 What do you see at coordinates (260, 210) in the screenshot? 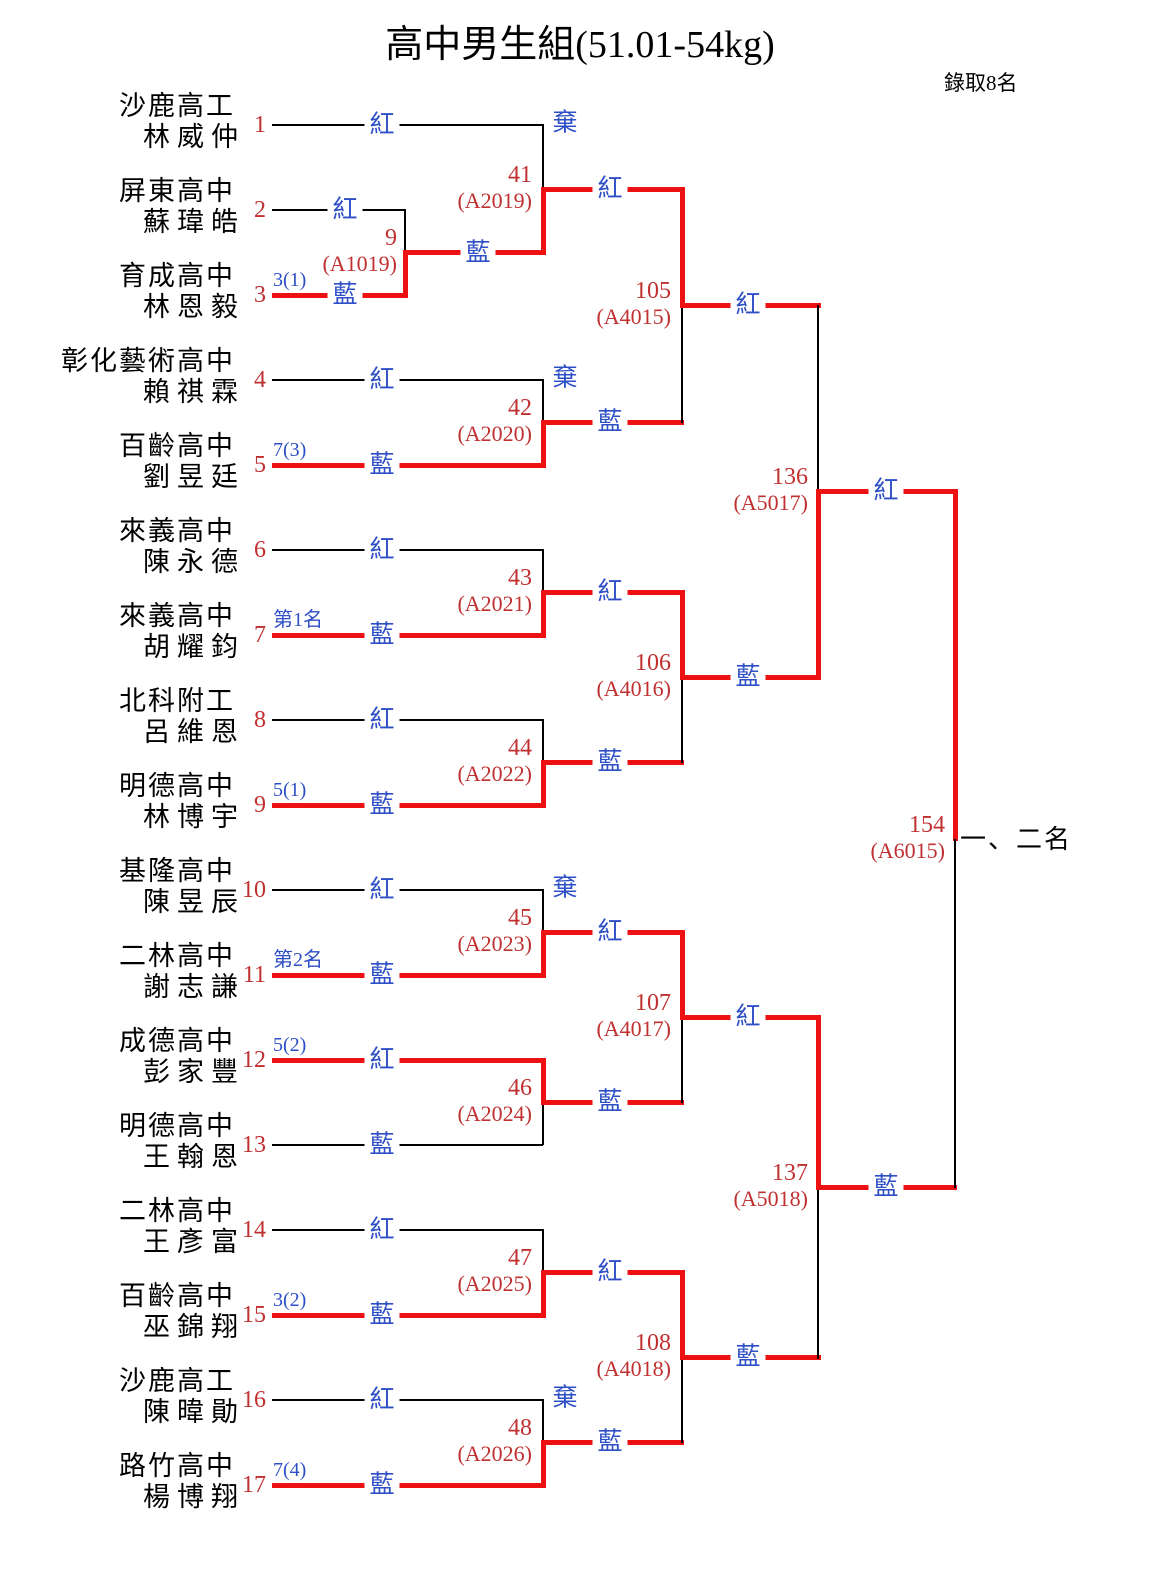
I see `competitor-number: 2` at bounding box center [260, 210].